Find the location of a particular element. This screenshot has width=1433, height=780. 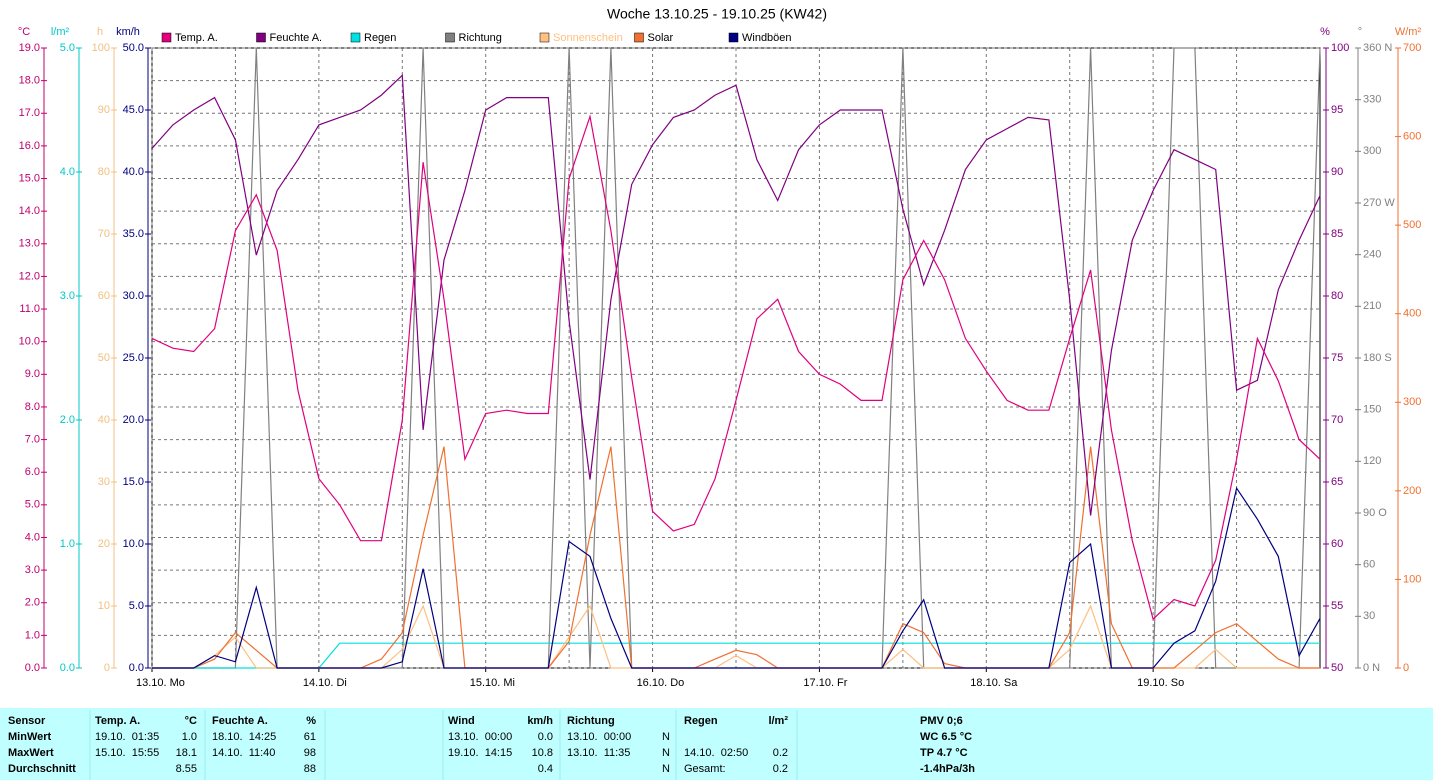

y-tick-label: 20.0 is located at coordinates (133, 420).